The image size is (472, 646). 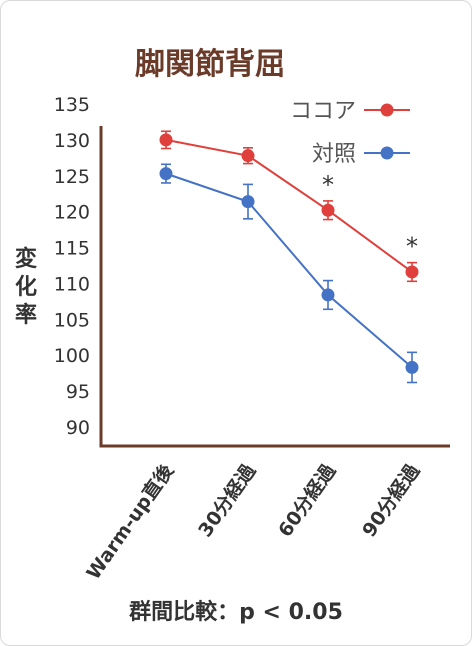 I want to click on legend-label: ココア, so click(x=323, y=111).